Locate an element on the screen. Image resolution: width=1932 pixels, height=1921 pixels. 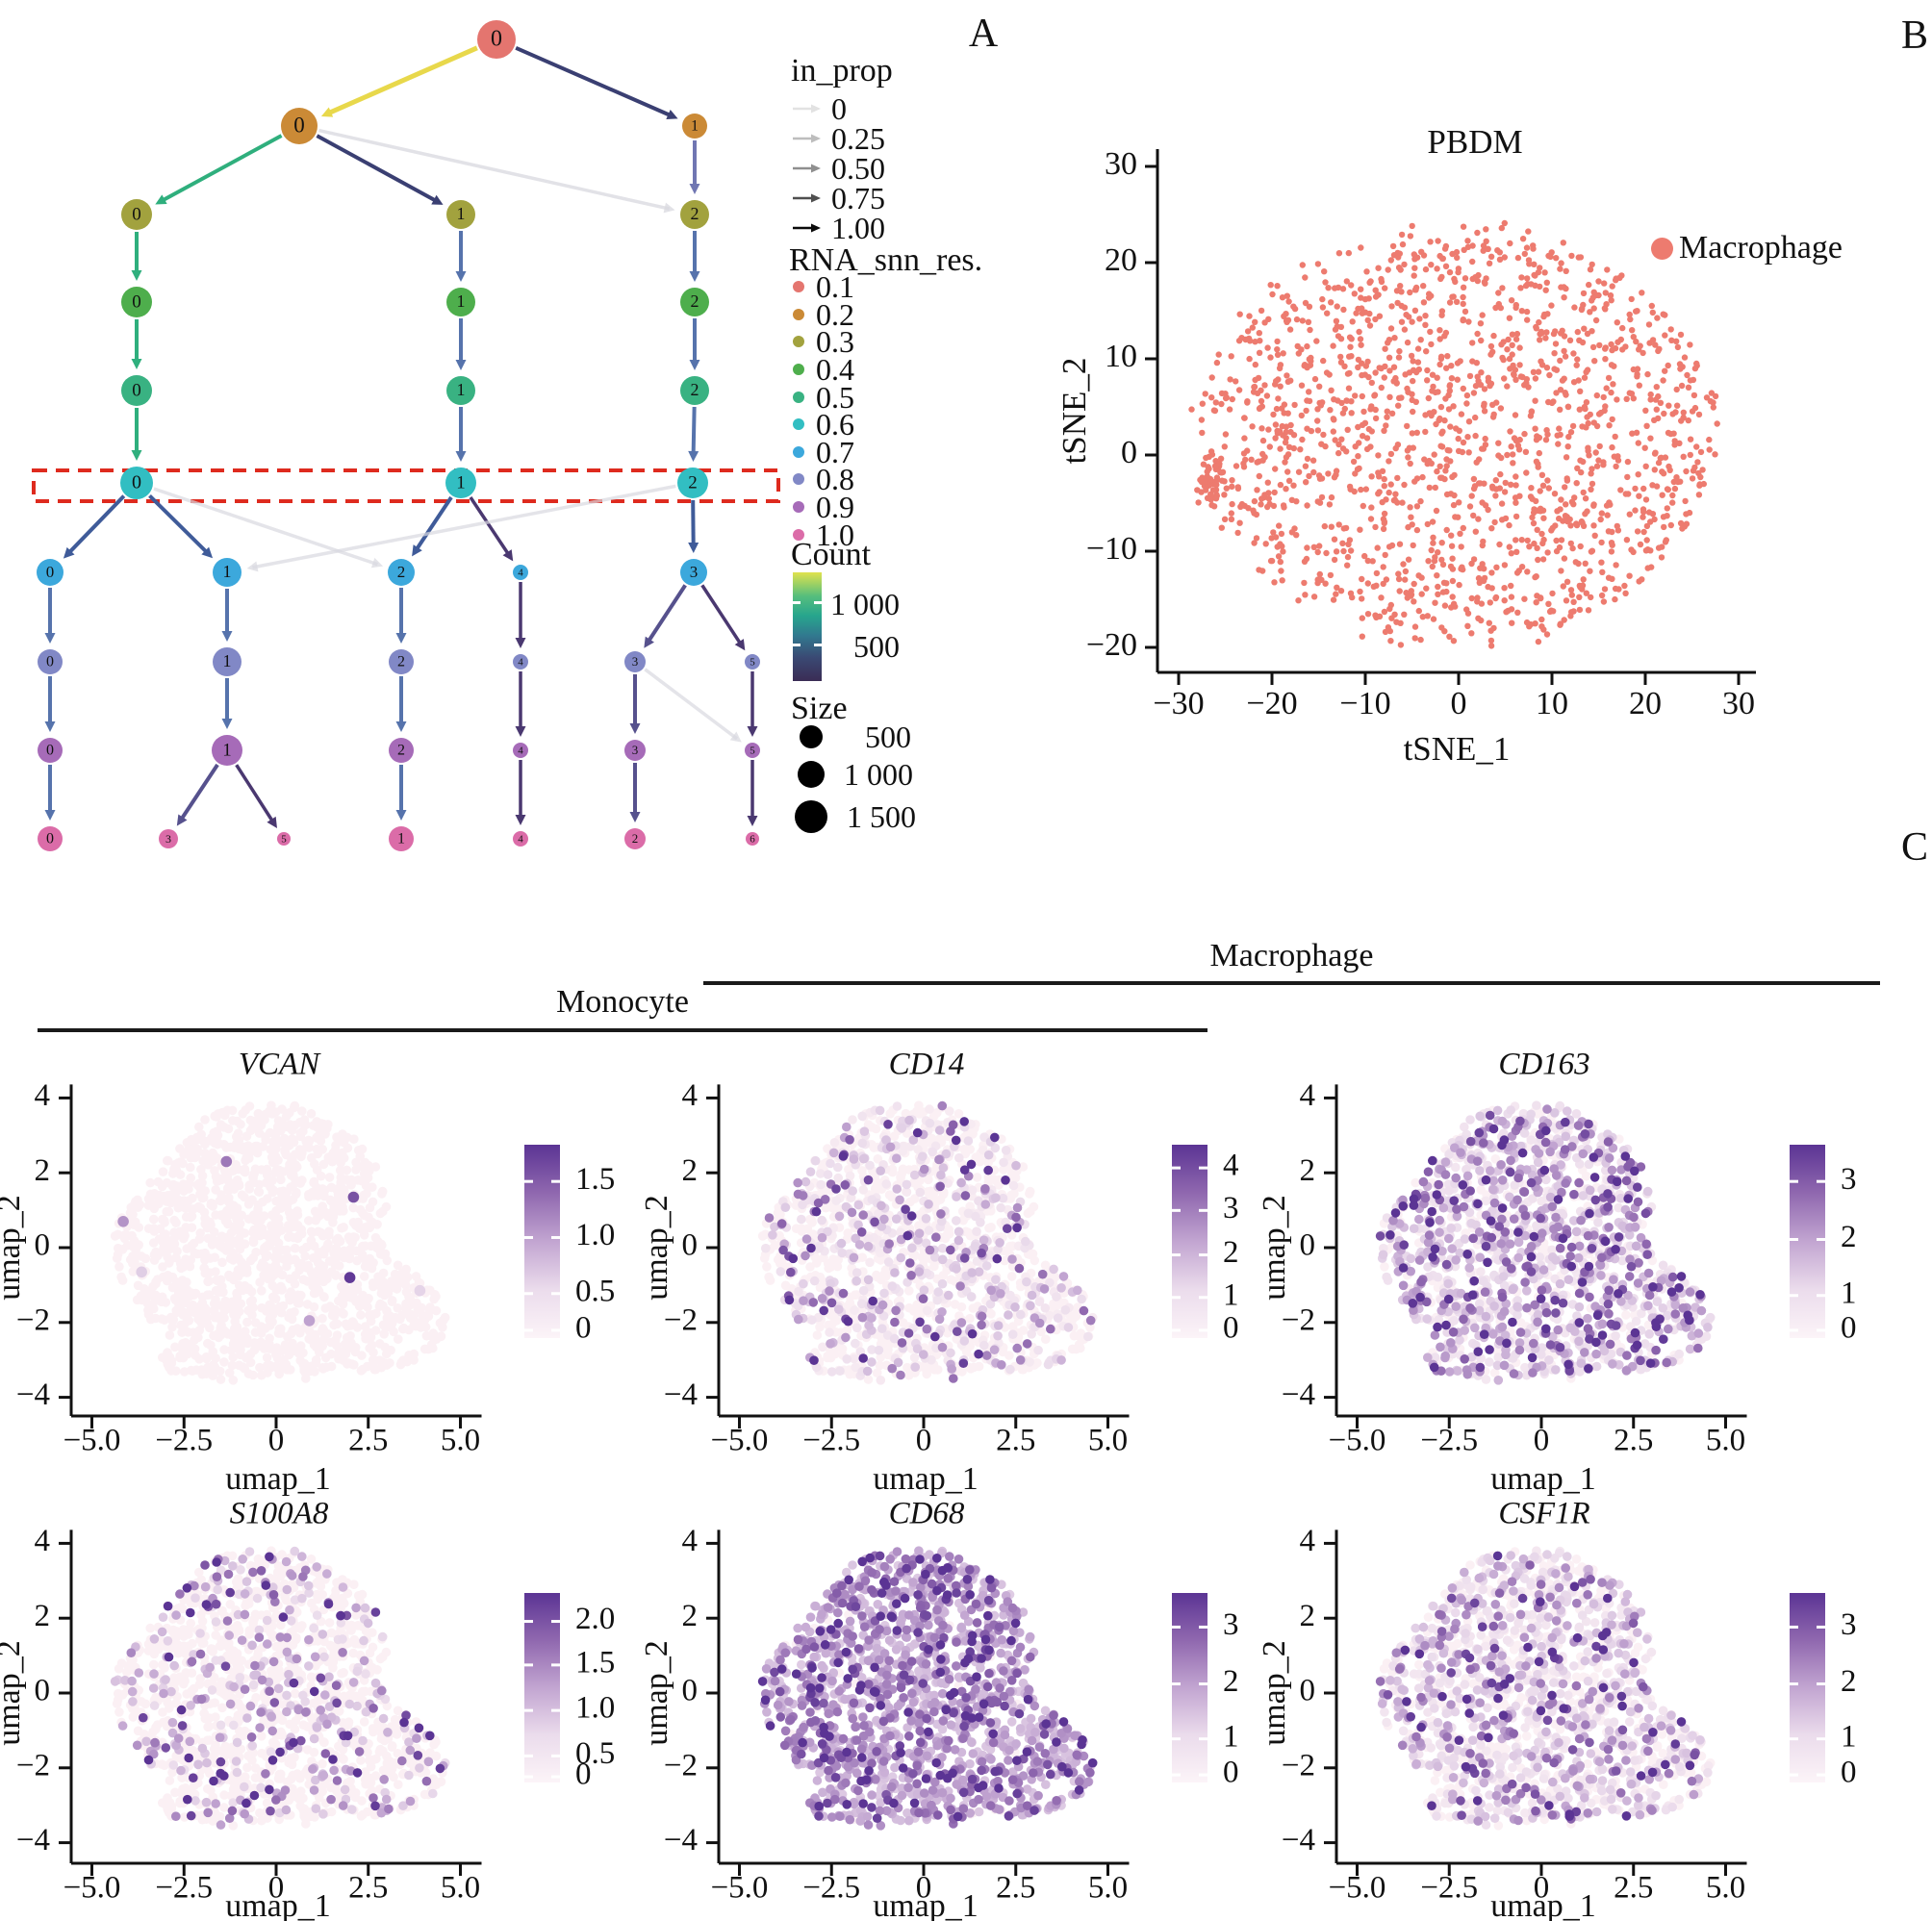
tsne-xlabel: tSNE_1 is located at coordinates (1457, 749).